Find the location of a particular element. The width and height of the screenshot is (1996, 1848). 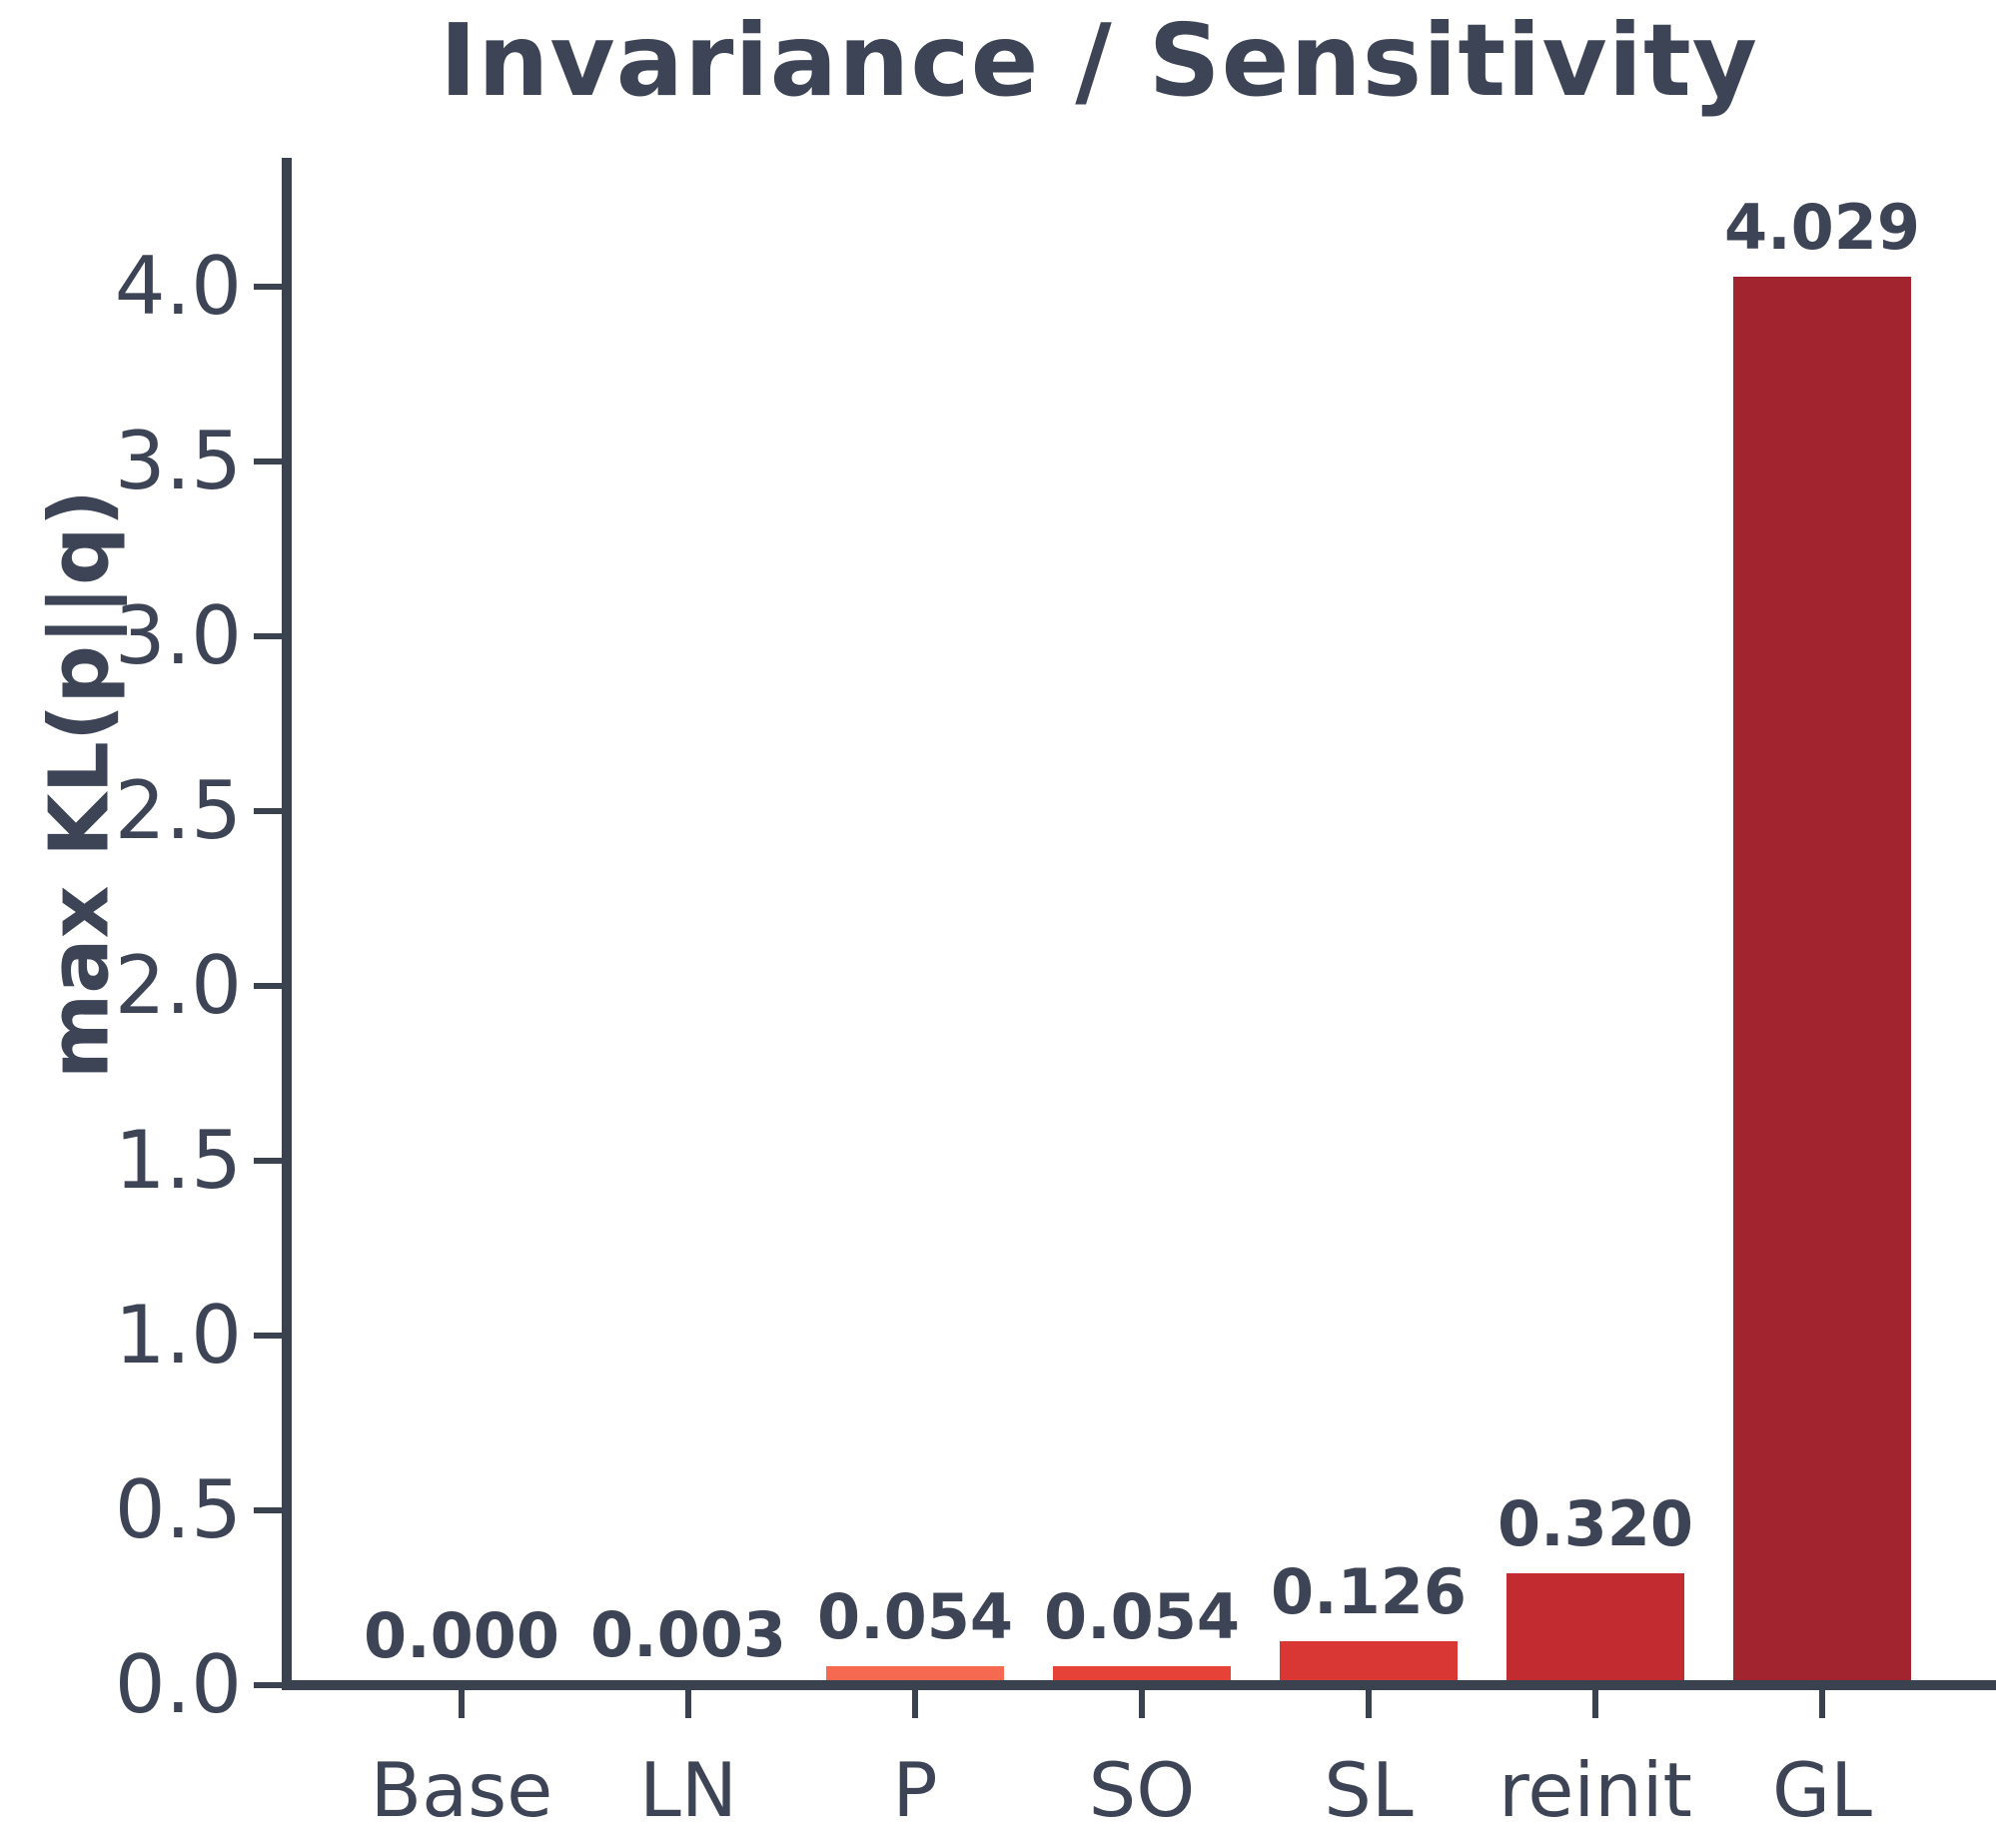

bar-value-label: 0.126 is located at coordinates (1369, 1591).